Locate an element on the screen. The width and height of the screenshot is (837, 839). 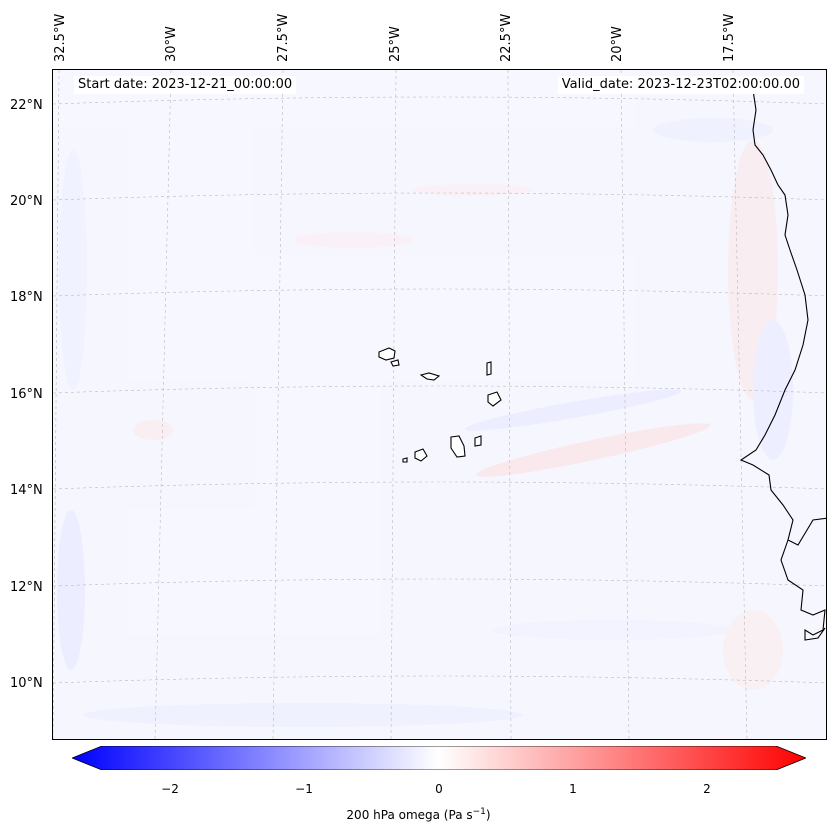
colorbar-gradient is located at coordinates (439, 758).